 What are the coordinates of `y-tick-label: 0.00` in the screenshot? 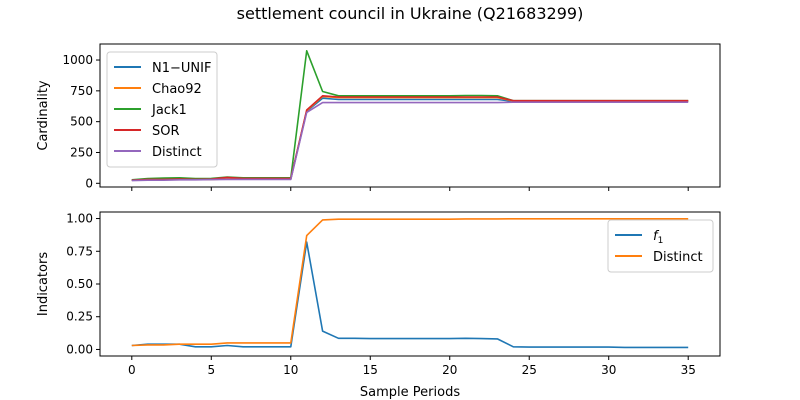 It's located at (79, 349).